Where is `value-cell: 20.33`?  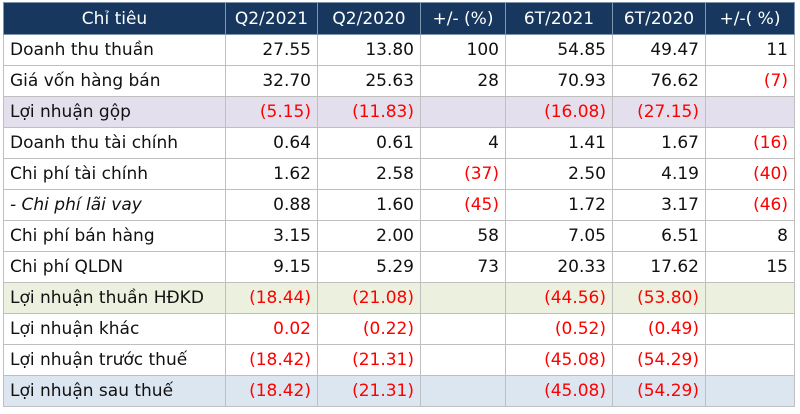 value-cell: 20.33 is located at coordinates (559, 267).